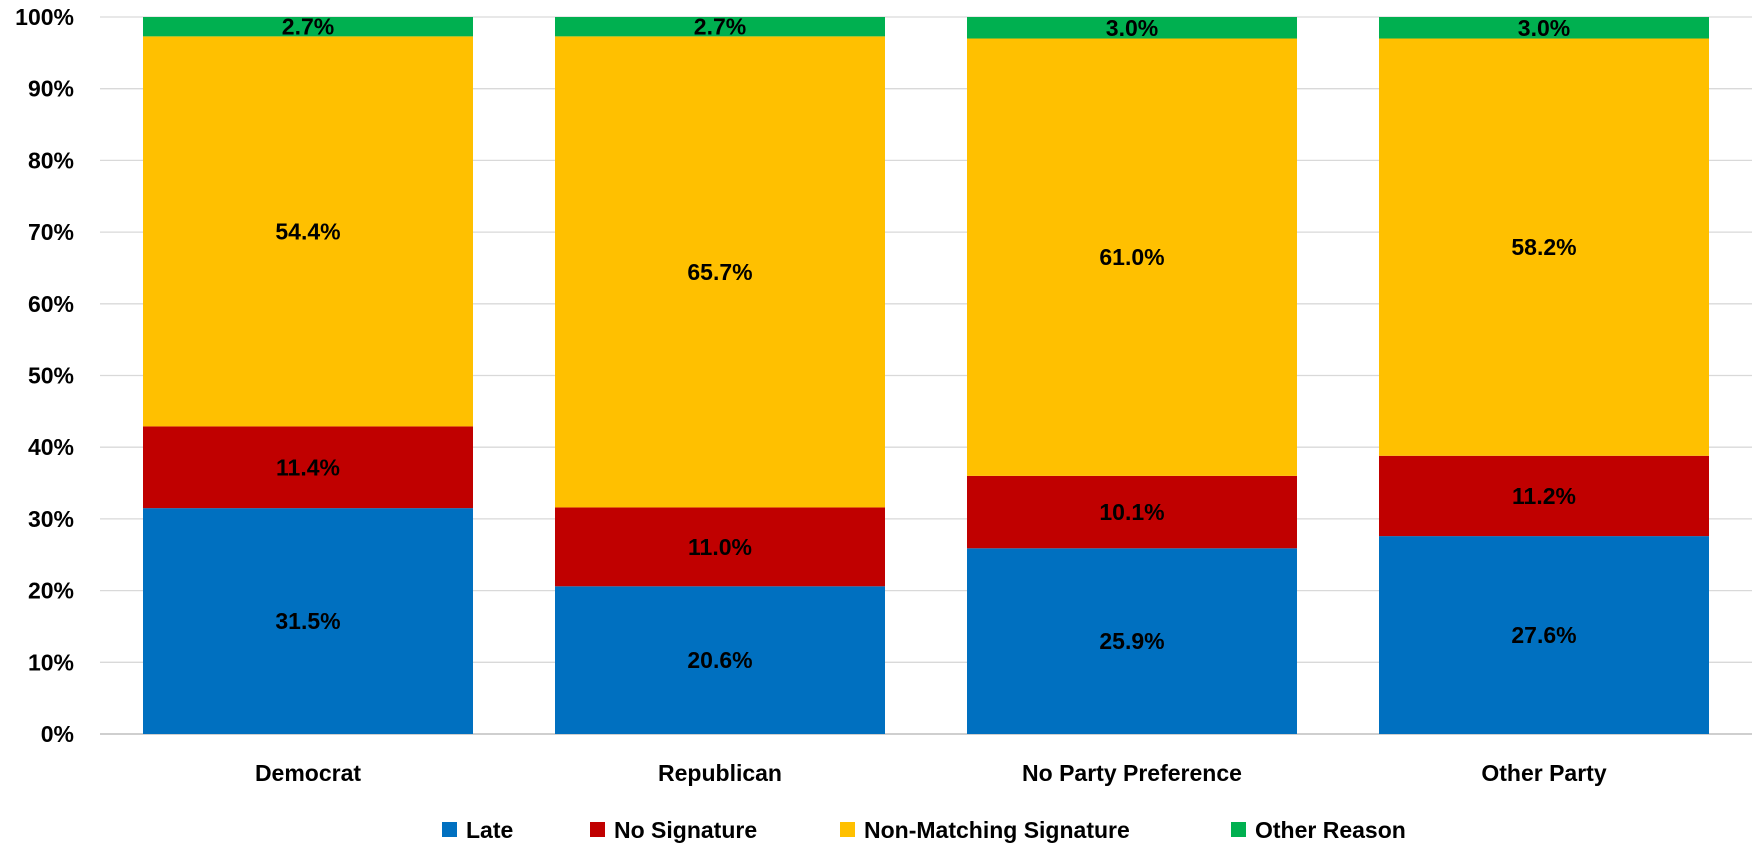  What do you see at coordinates (51, 591) in the screenshot?
I see `y-tick-label: 20%` at bounding box center [51, 591].